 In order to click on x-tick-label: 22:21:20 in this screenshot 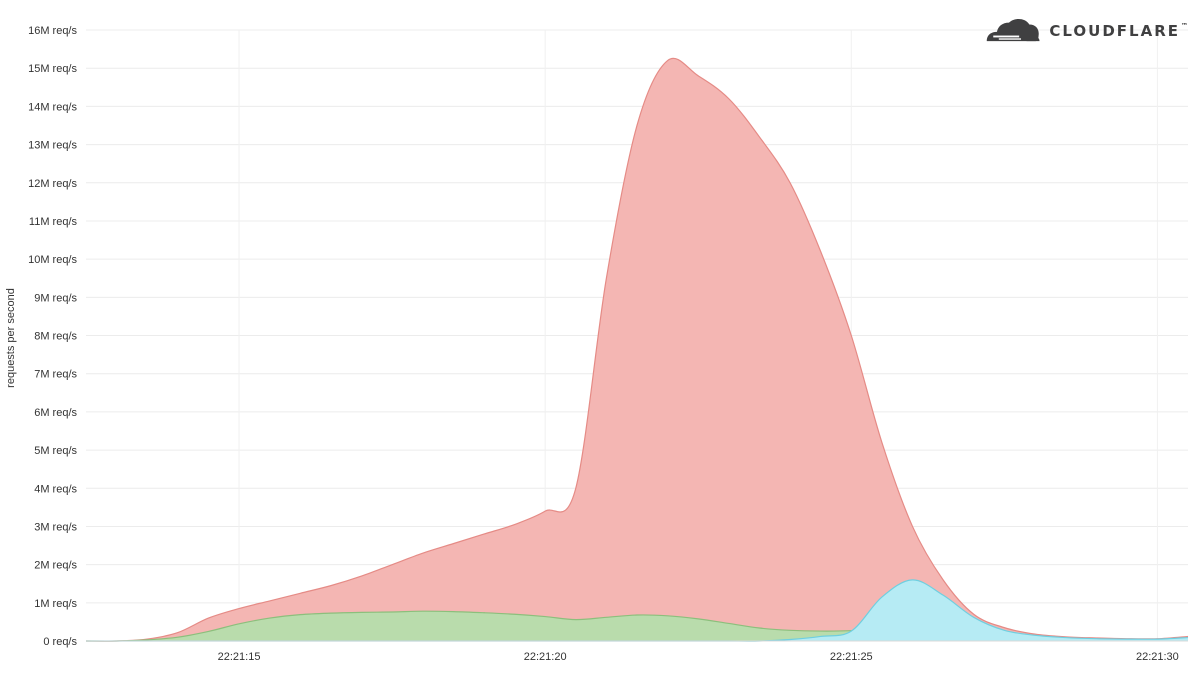, I will do `click(545, 657)`.